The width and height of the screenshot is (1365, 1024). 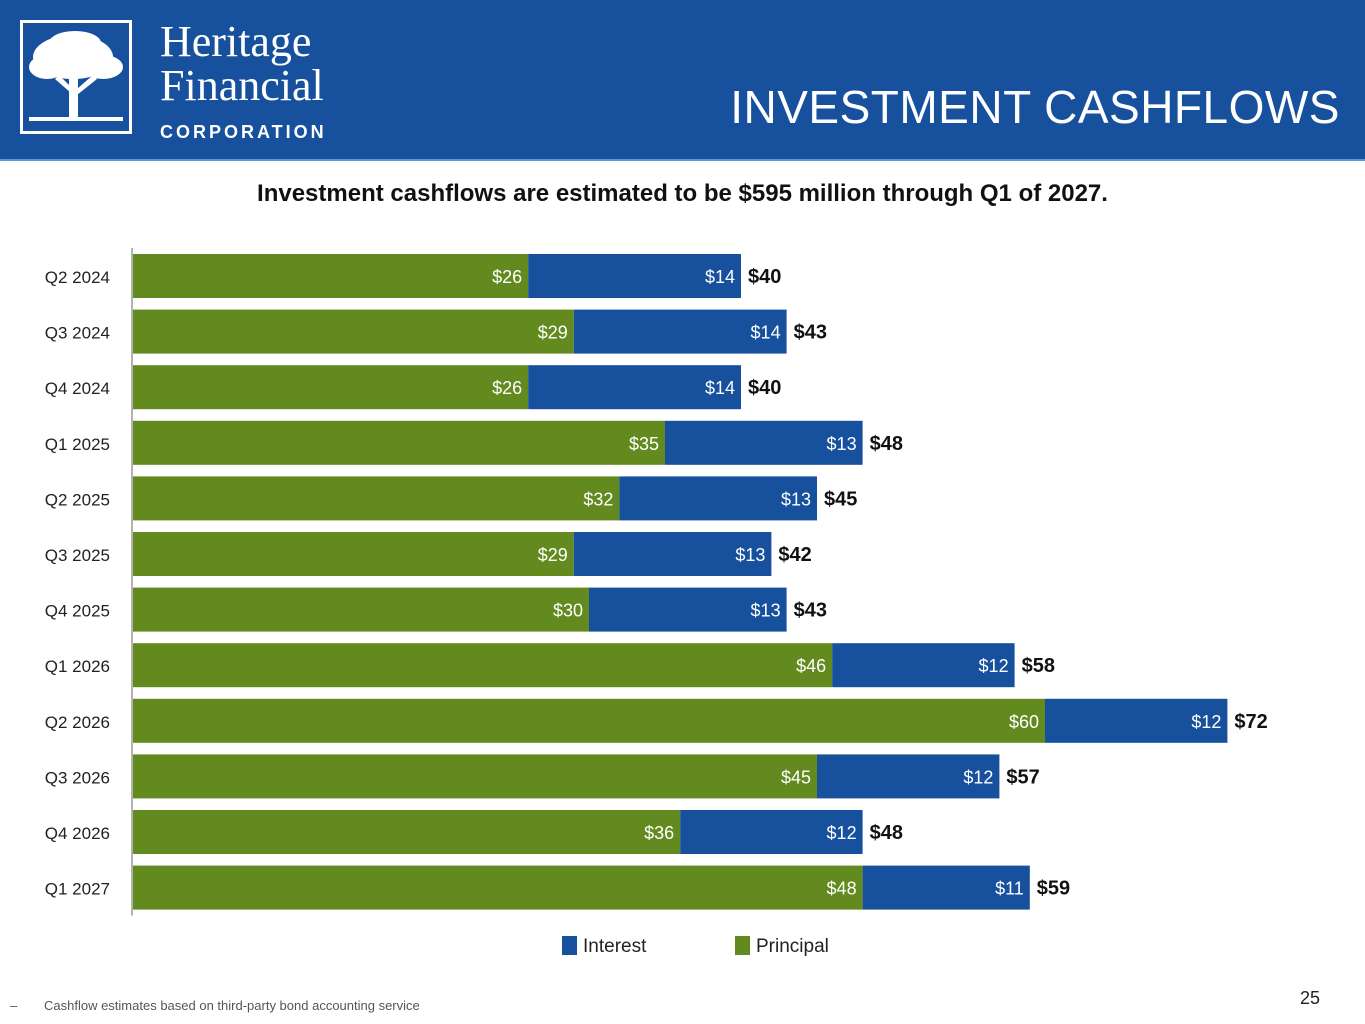 I want to click on category-label: Q1 2025, so click(x=77, y=444).